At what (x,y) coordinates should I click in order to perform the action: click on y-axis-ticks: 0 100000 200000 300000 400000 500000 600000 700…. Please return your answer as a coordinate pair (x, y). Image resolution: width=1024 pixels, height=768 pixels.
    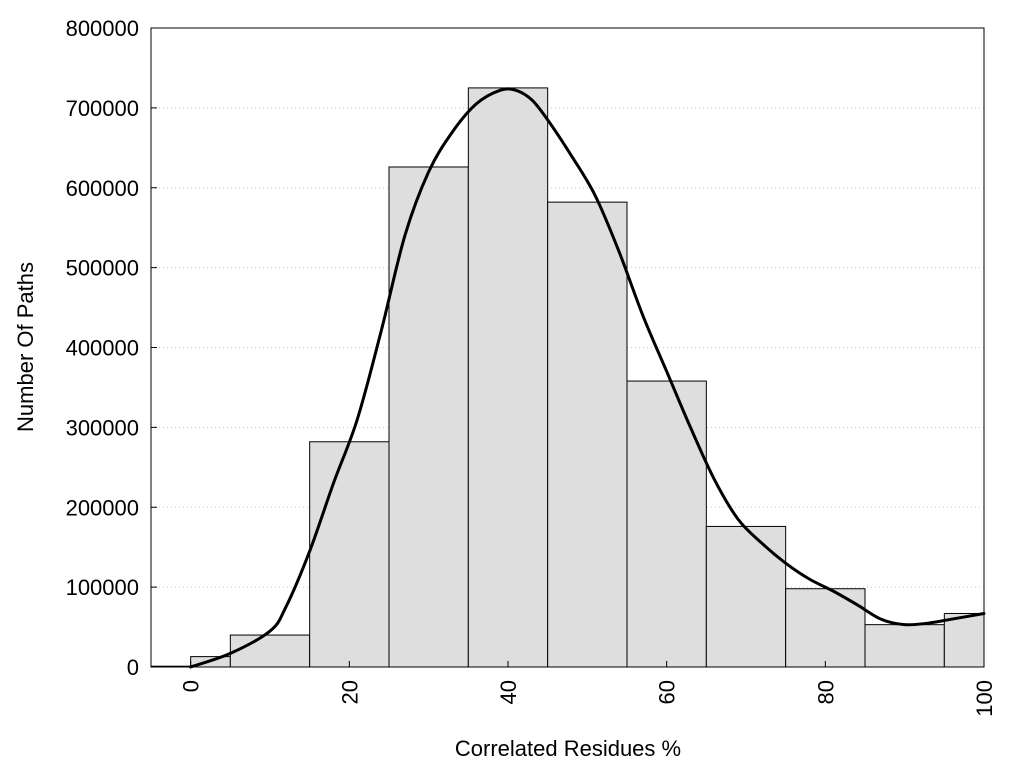
    Looking at the image, I should click on (111, 348).